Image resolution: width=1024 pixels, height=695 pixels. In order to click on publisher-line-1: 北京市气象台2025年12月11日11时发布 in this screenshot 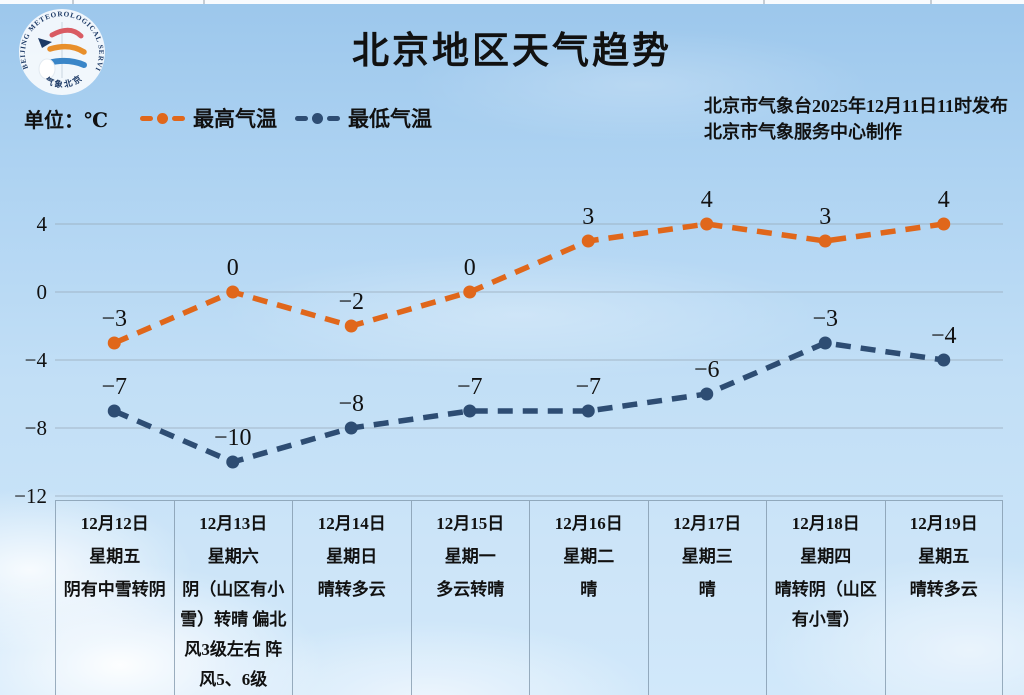, I will do `click(855, 106)`.